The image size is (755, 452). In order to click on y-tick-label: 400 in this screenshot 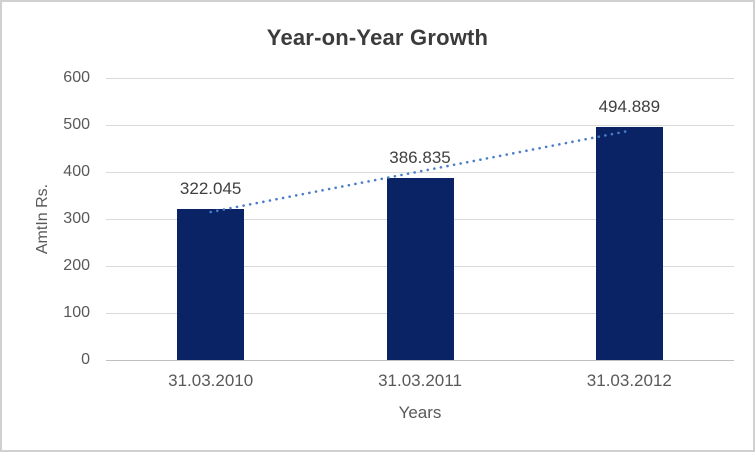, I will do `click(76, 171)`.